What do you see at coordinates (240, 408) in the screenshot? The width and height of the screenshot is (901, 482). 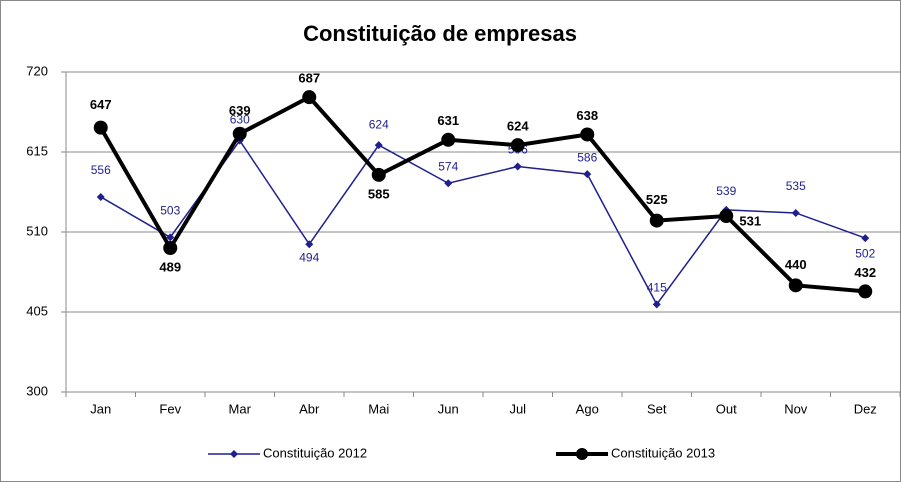 I see `x-tick-label: Mar` at bounding box center [240, 408].